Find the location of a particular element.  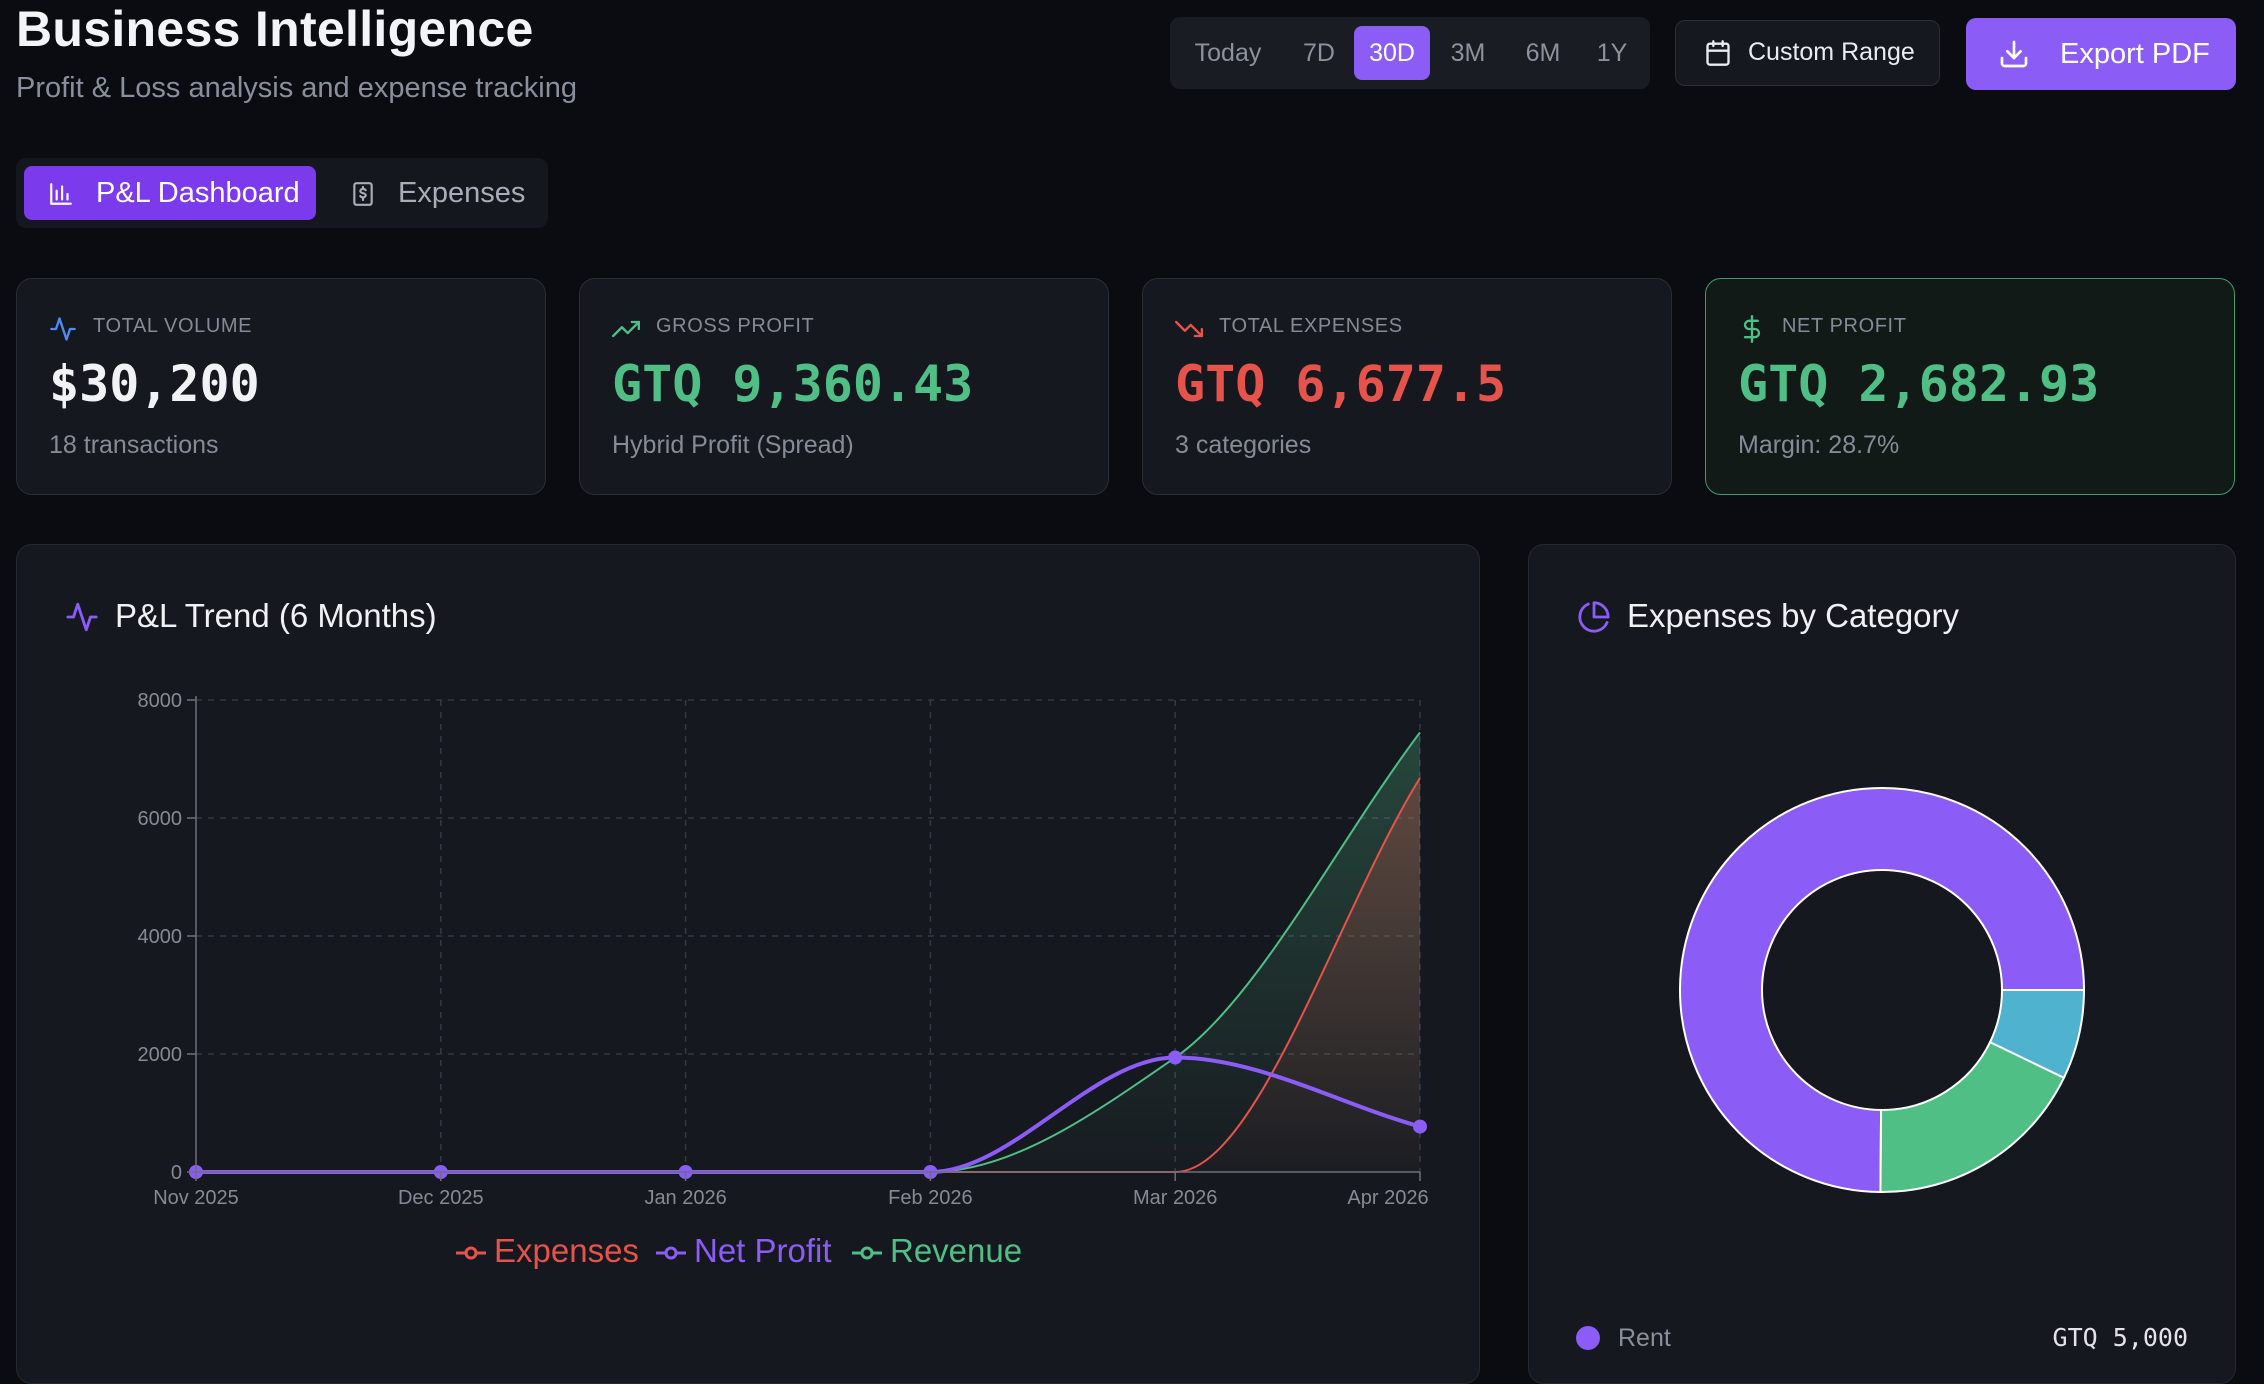

tab-expenses: Expenses is located at coordinates (431, 193).